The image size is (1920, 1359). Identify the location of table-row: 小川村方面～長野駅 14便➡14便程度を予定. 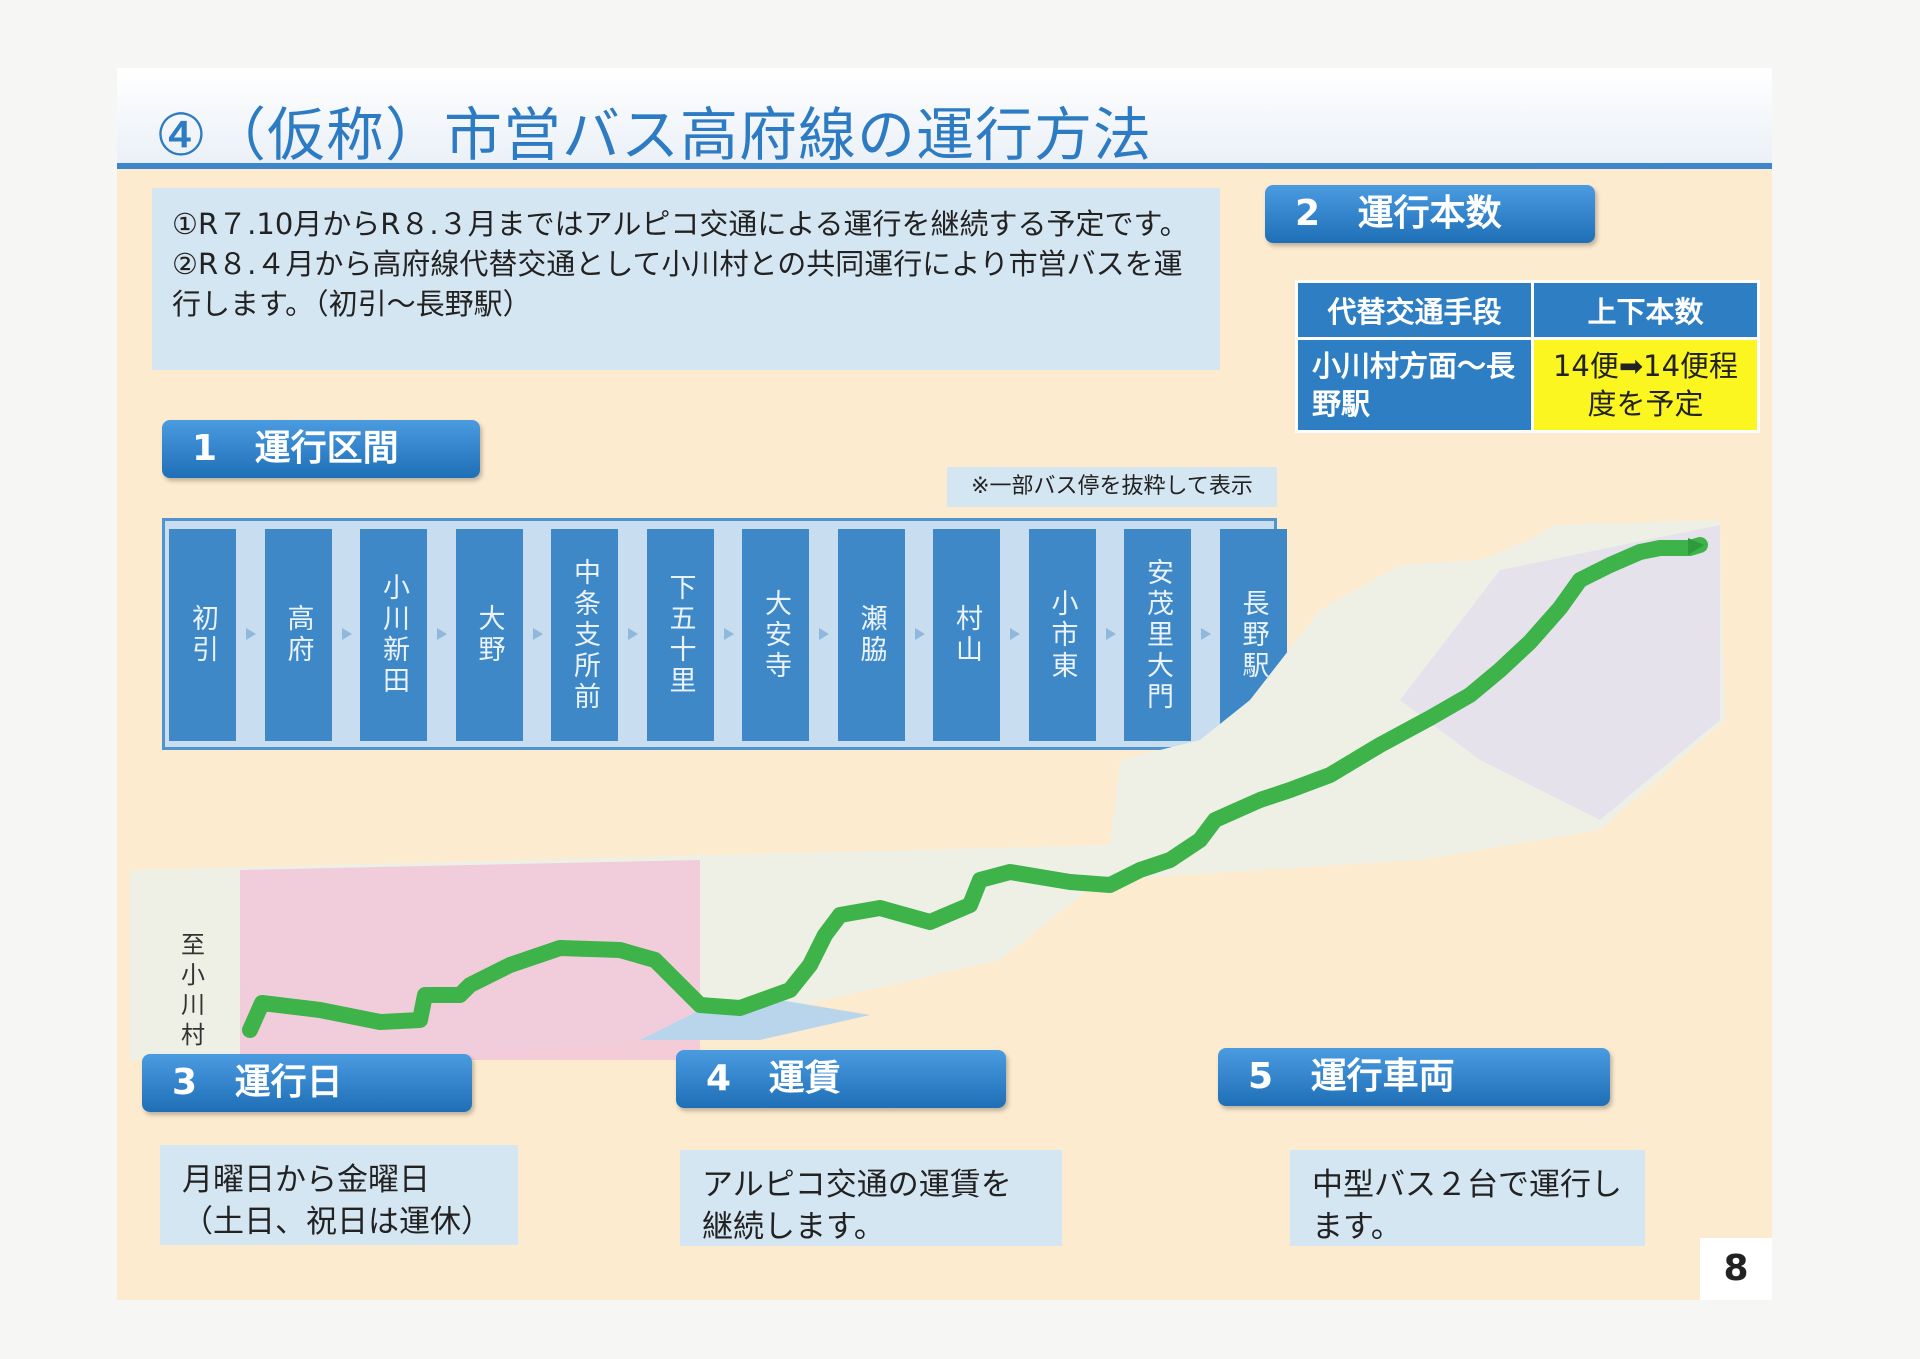
(1527, 385).